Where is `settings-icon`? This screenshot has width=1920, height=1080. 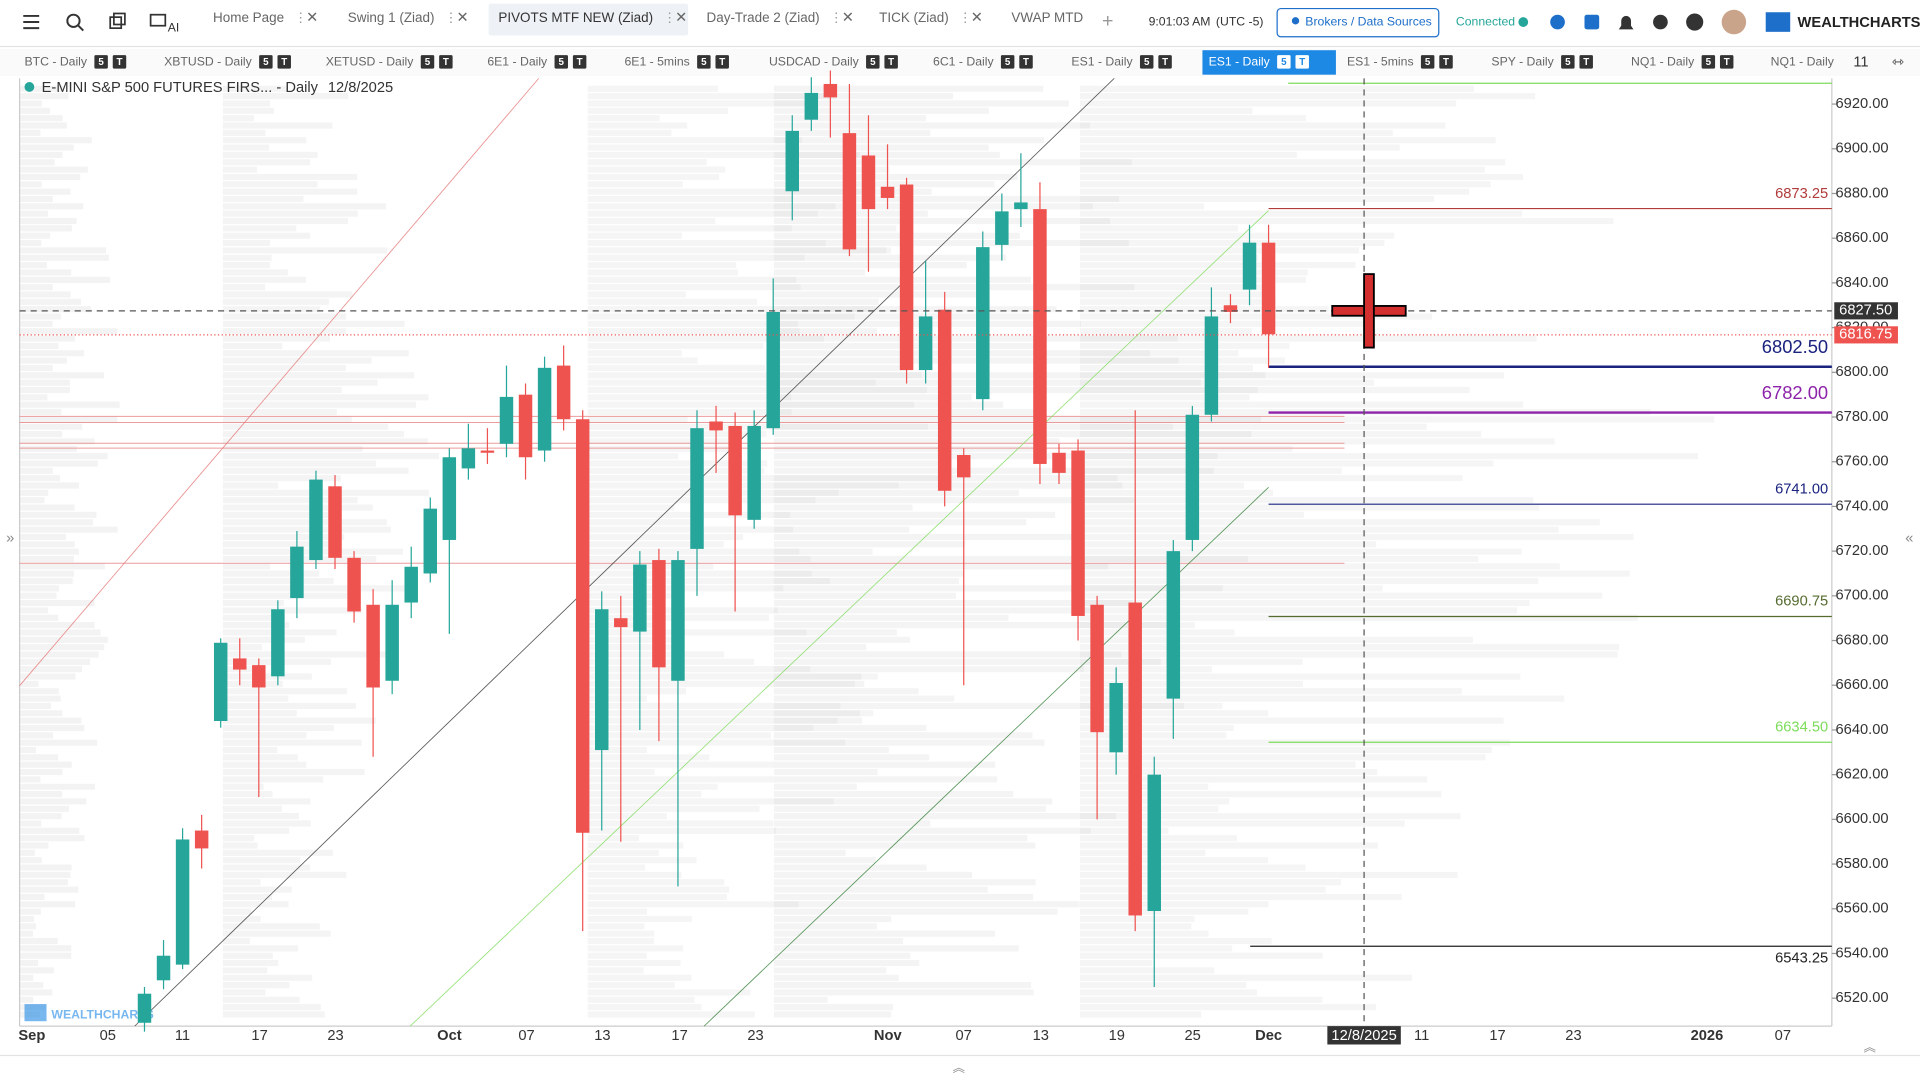
settings-icon is located at coordinates (1660, 22).